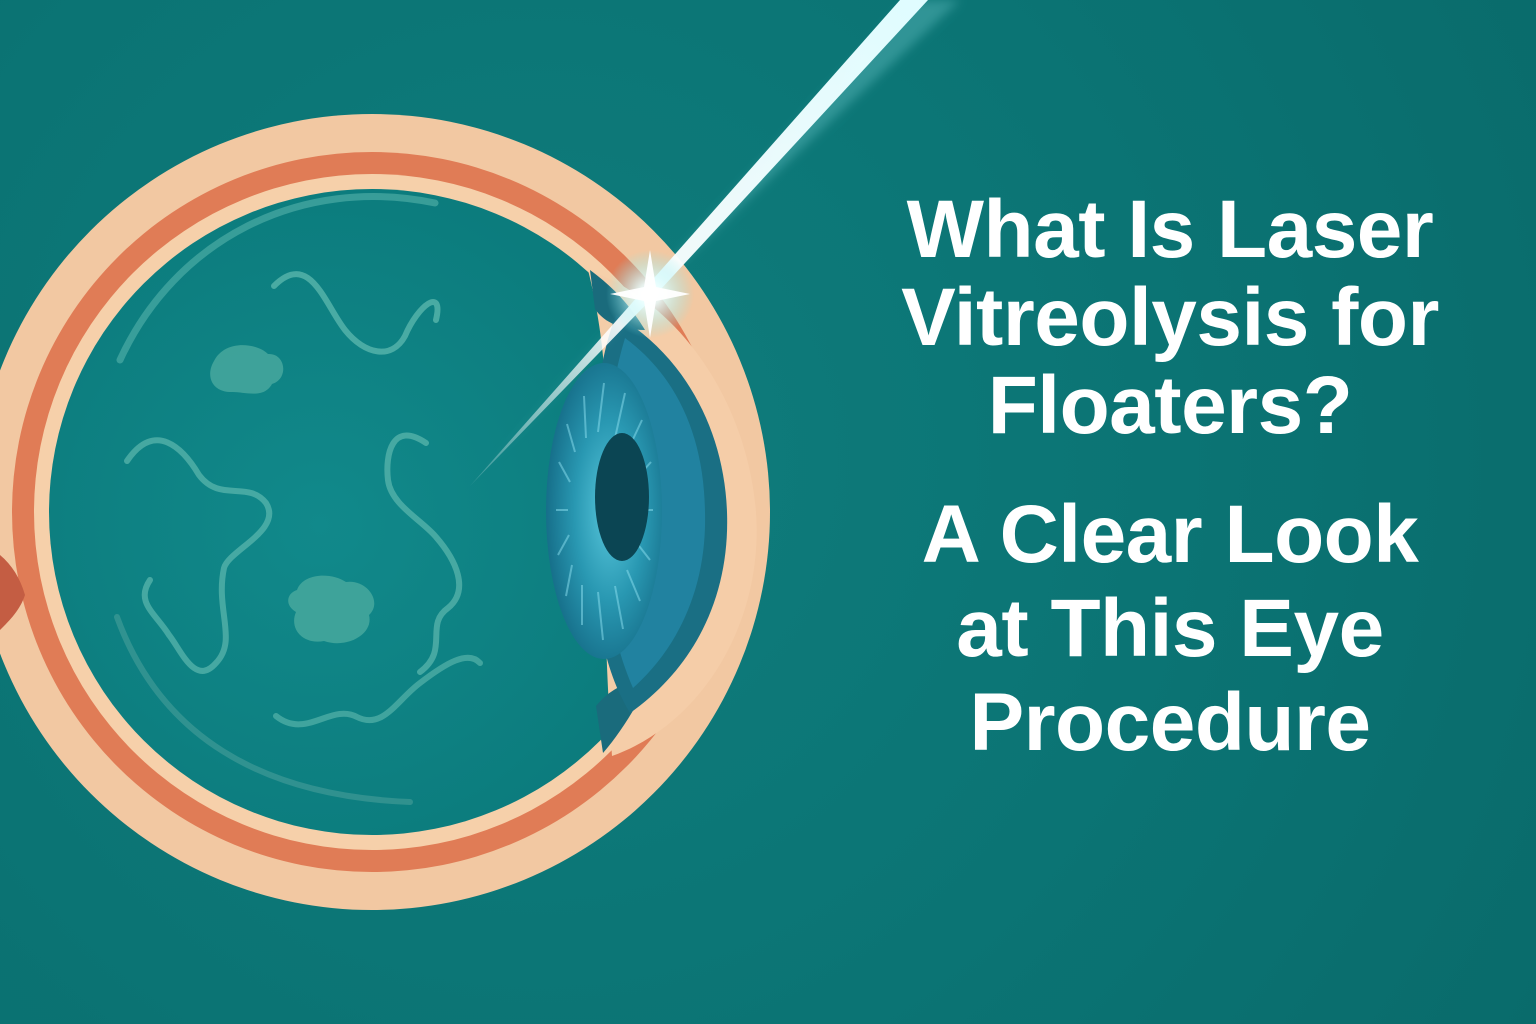 Image resolution: width=1536 pixels, height=1024 pixels. I want to click on page-title: What Is Laser Vitreolysis for Floaters?, so click(1170, 318).